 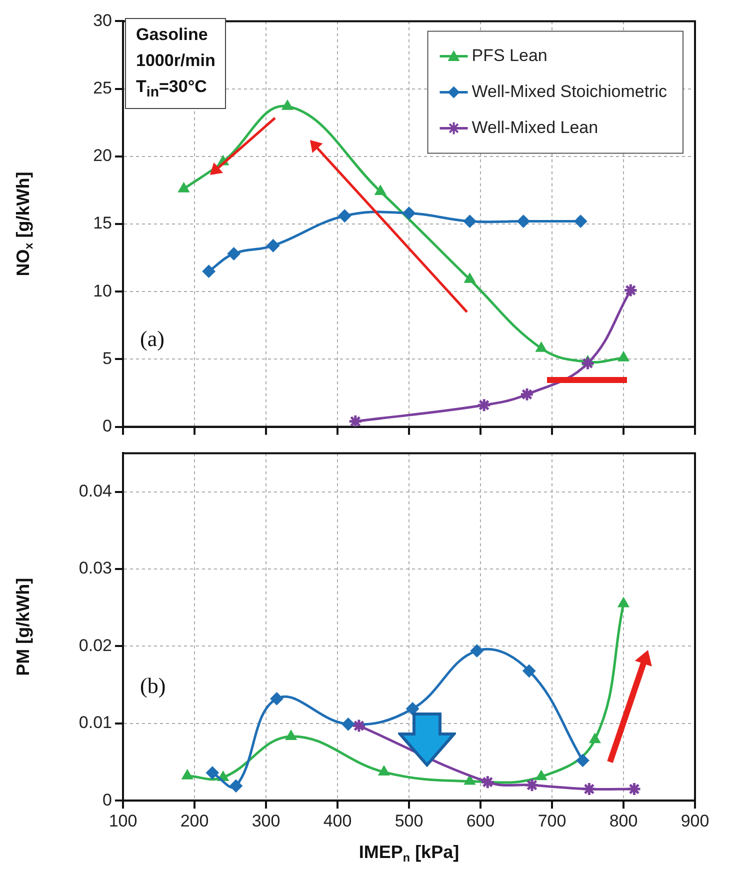 What do you see at coordinates (409, 820) in the screenshot?
I see `x-tick-label: 500` at bounding box center [409, 820].